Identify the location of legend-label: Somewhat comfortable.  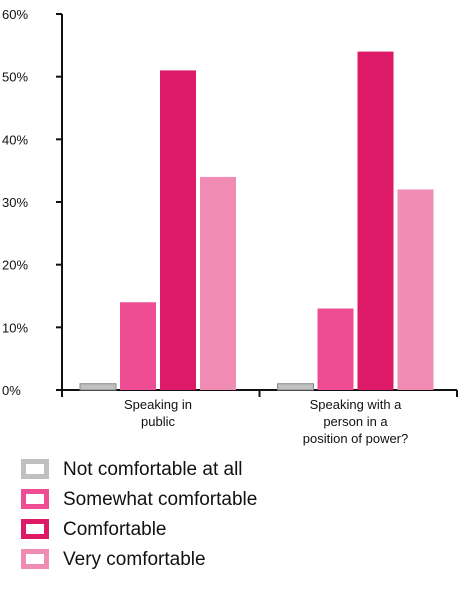
(160, 499).